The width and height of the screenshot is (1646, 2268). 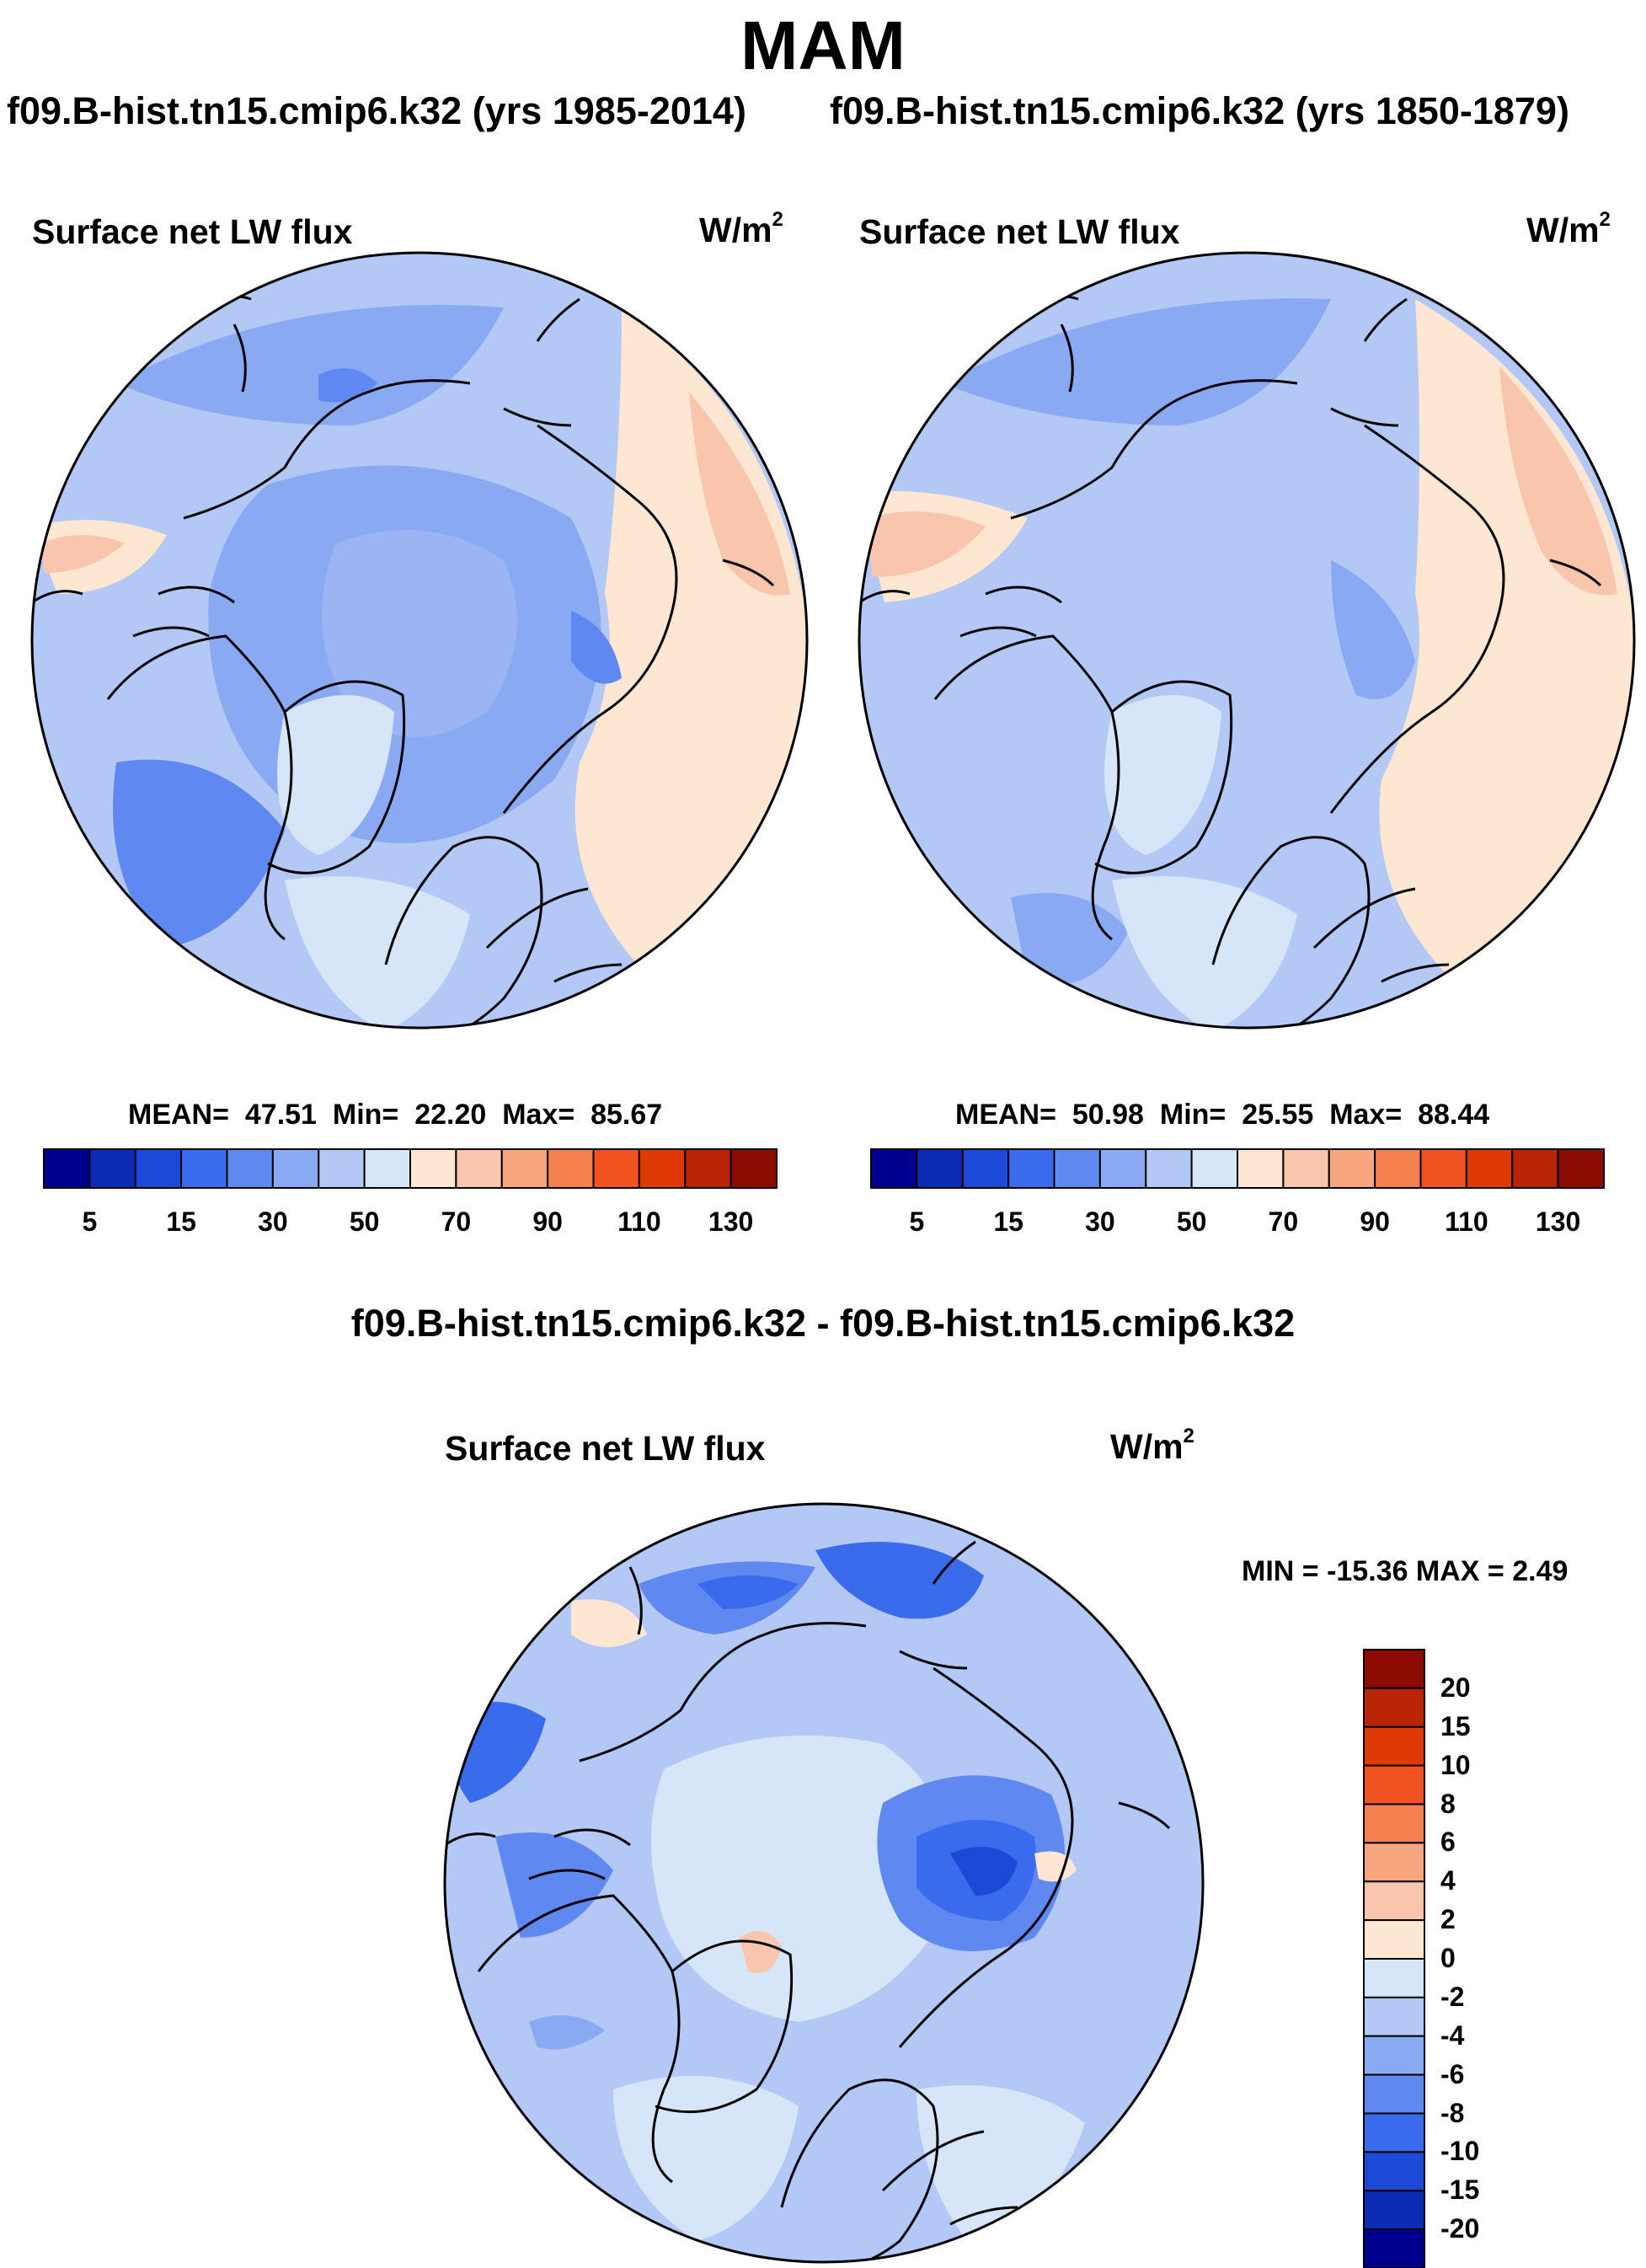 What do you see at coordinates (1460, 2229) in the screenshot?
I see `colorbar-tick-label: -20` at bounding box center [1460, 2229].